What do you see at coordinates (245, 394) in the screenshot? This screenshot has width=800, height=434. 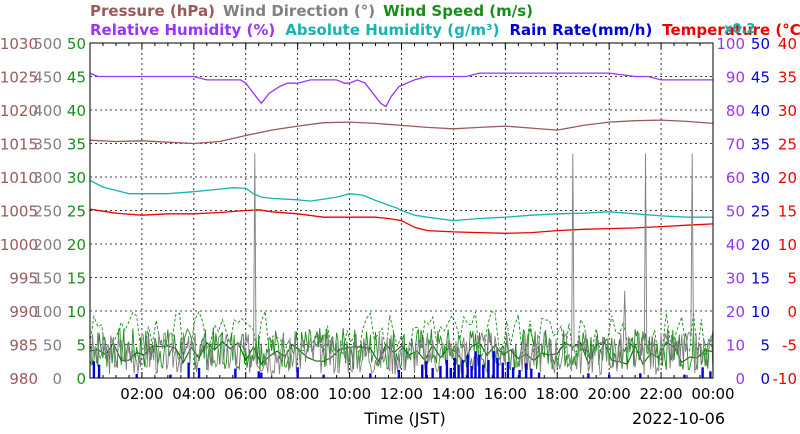 I see `x-tick-label: 06:00` at bounding box center [245, 394].